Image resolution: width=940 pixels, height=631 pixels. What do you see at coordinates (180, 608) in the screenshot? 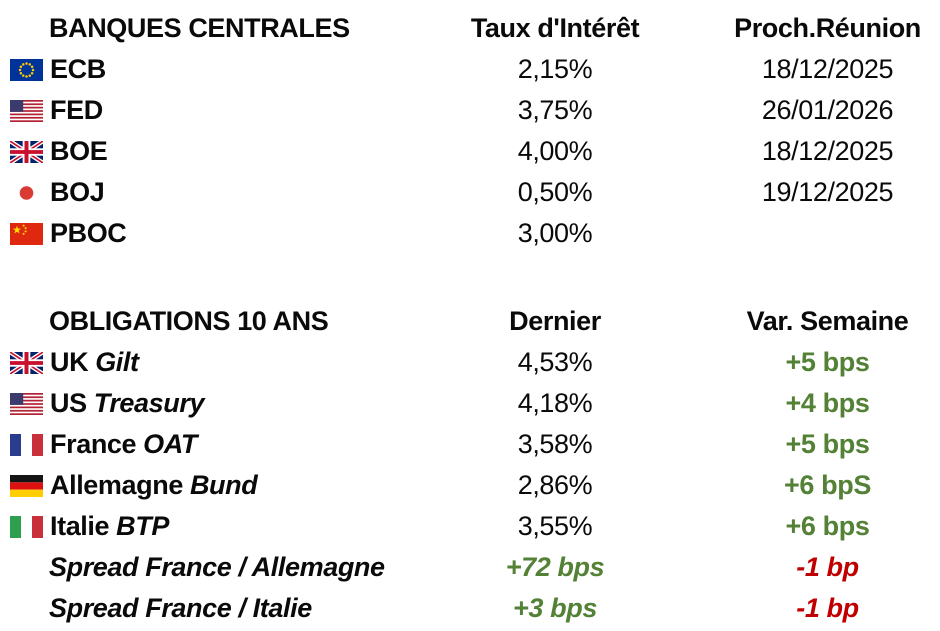
I see `spread-label: Spread France / Italie` at bounding box center [180, 608].